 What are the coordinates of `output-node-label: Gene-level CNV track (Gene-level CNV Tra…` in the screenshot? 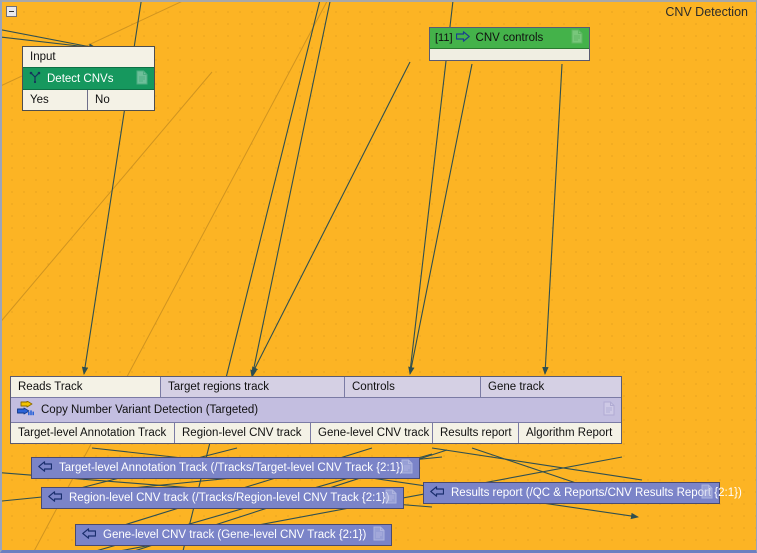 It's located at (235, 535).